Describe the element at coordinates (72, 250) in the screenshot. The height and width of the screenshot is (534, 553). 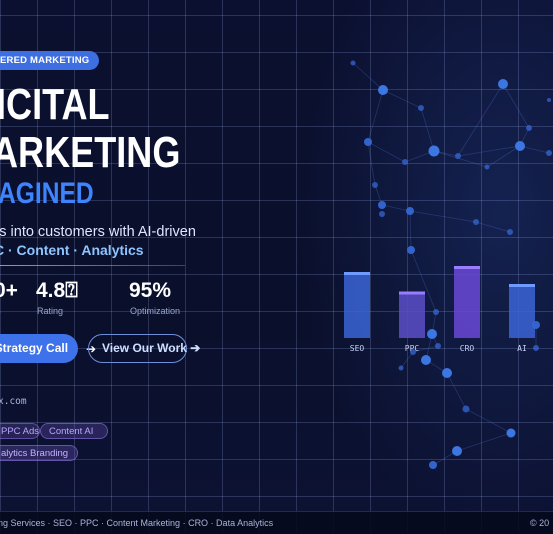
I see `services-line: C · Content · Analytics` at that location.